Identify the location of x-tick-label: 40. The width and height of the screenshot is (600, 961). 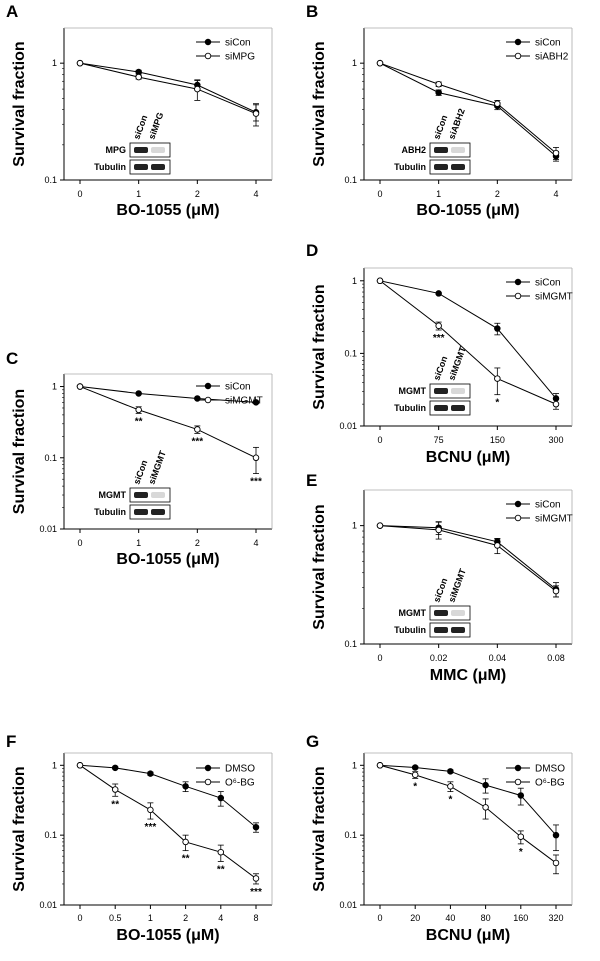
(450, 918).